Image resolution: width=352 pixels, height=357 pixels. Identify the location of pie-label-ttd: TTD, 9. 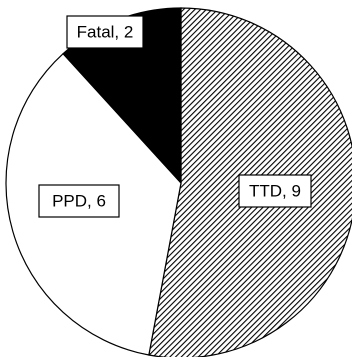
(275, 191).